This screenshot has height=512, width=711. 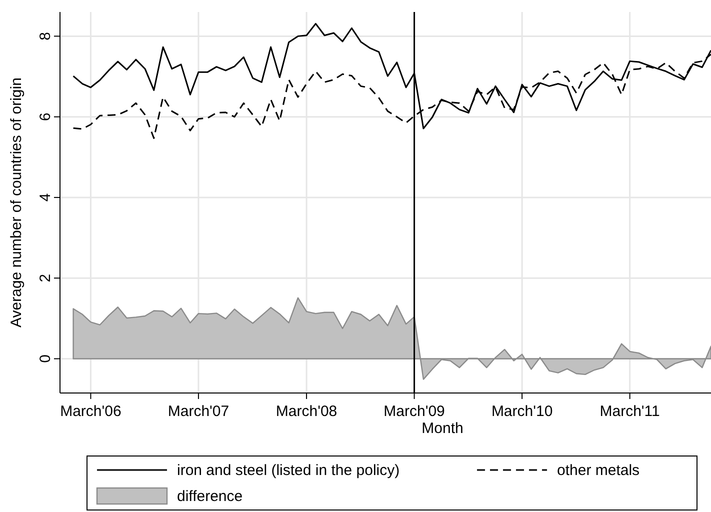 I want to click on y-tick-label: 2, so click(x=45, y=278).